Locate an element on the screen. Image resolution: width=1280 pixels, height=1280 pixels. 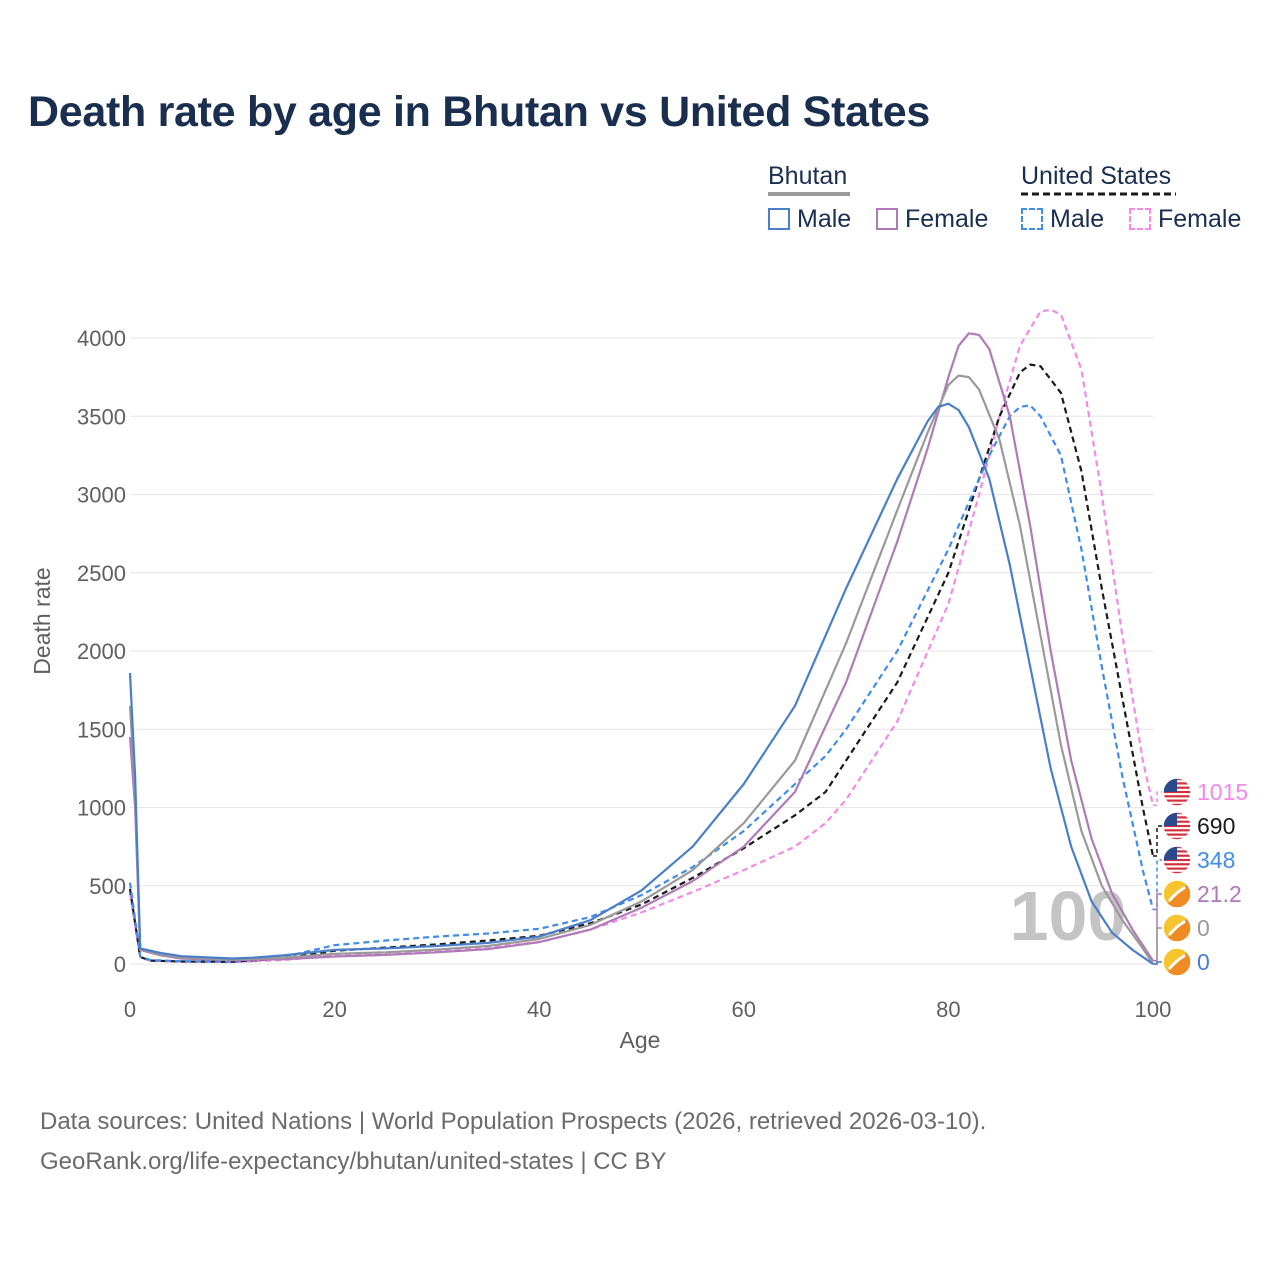
end-connector-bhutan-total is located at coordinates (1157, 946).